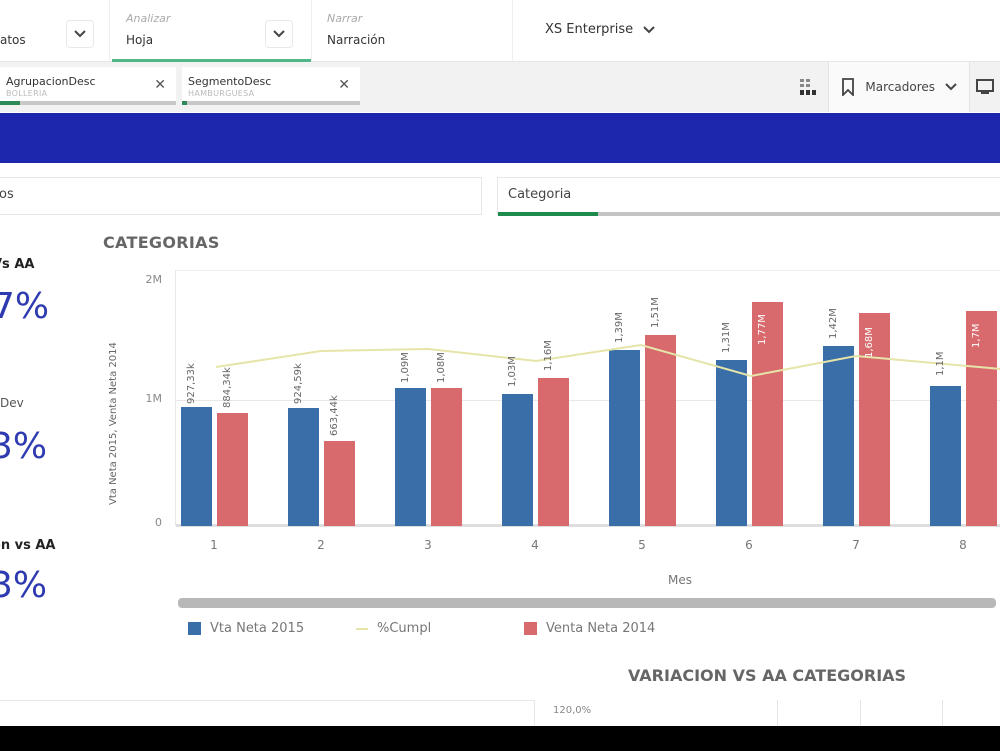 The image size is (1000, 751). Describe the element at coordinates (535, 545) in the screenshot. I see `x-tick: 4` at that location.